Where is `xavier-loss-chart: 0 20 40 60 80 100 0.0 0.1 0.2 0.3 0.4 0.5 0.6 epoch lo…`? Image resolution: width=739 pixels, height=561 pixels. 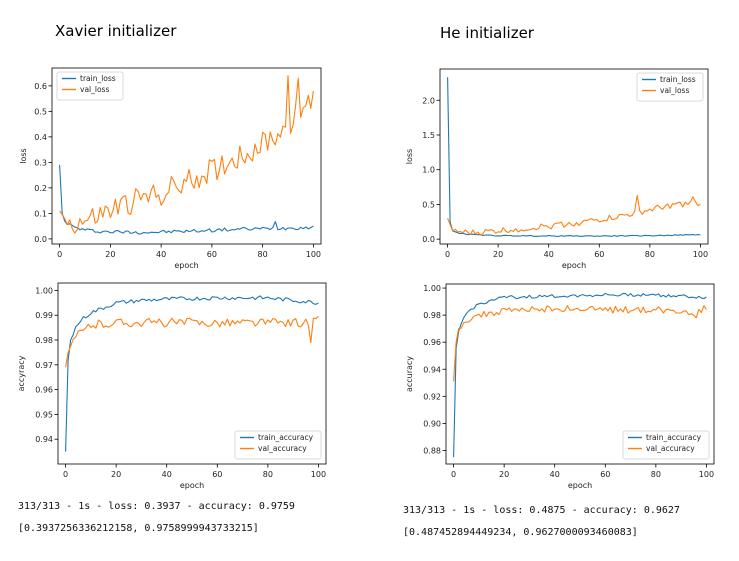 xavier-loss-chart: 0 20 40 60 80 100 0.0 0.1 0.2 0.3 0.4 0.5 0.6 epoch lo… is located at coordinates (170, 168).